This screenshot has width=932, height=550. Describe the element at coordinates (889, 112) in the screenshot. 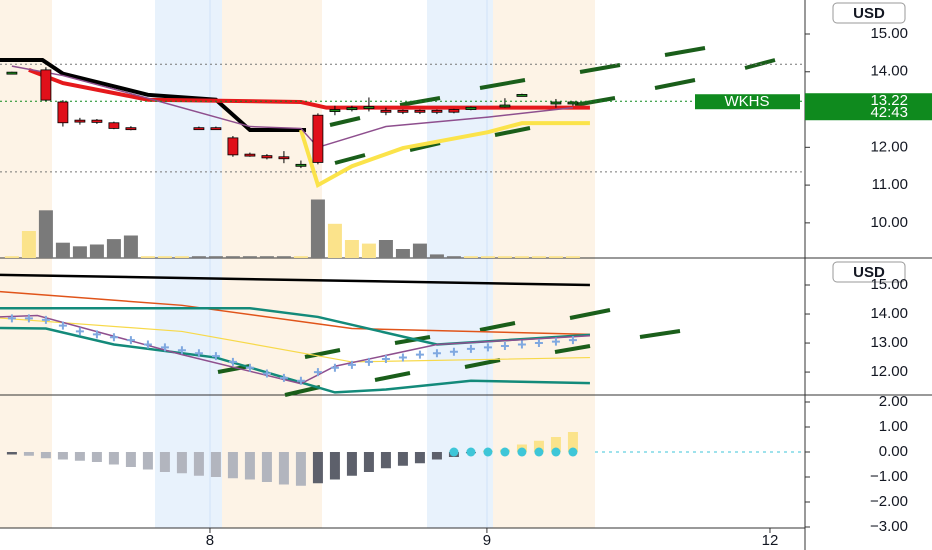

I see `countdown: 42:43` at that location.